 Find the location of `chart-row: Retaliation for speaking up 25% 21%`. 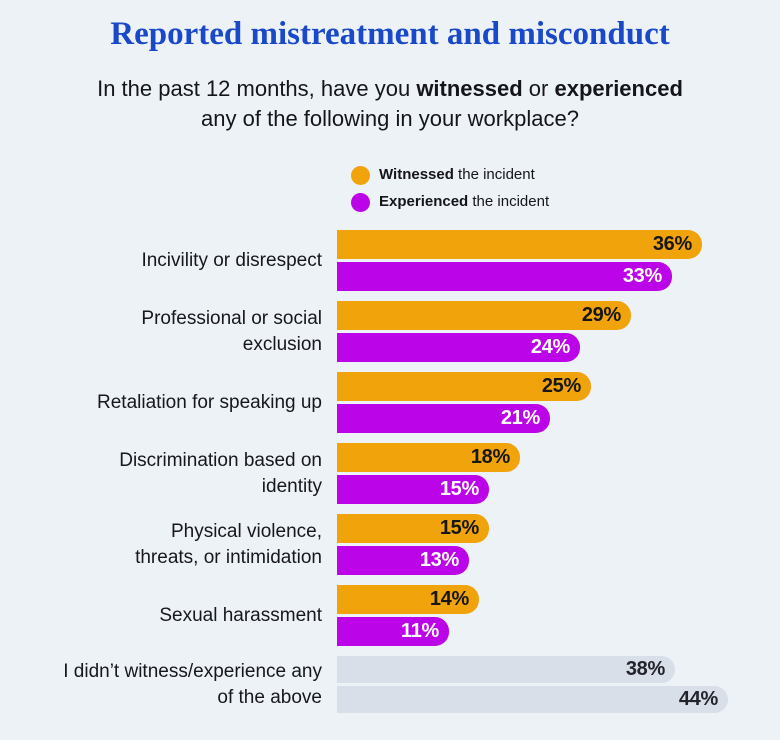

chart-row: Retaliation for speaking up 25% 21% is located at coordinates (390, 402).